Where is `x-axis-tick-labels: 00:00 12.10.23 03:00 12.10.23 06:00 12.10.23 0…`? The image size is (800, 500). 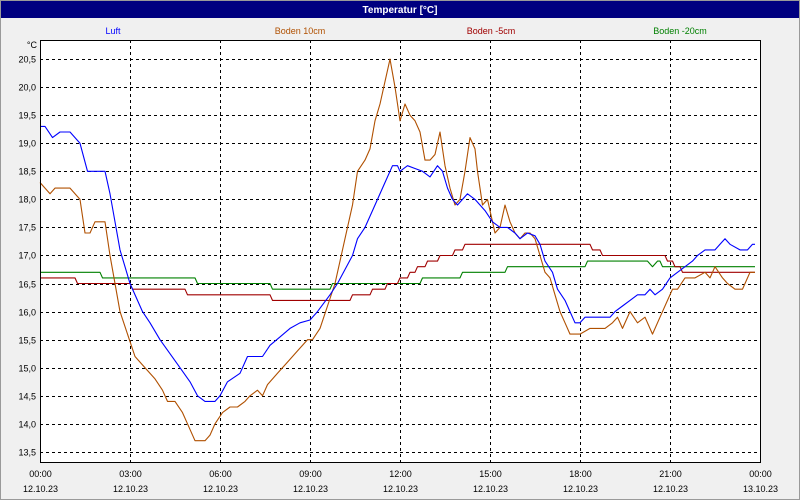
x-axis-tick-labels: 00:00 12.10.23 03:00 12.10.23 06:00 12.10.23 0… is located at coordinates (400, 481).